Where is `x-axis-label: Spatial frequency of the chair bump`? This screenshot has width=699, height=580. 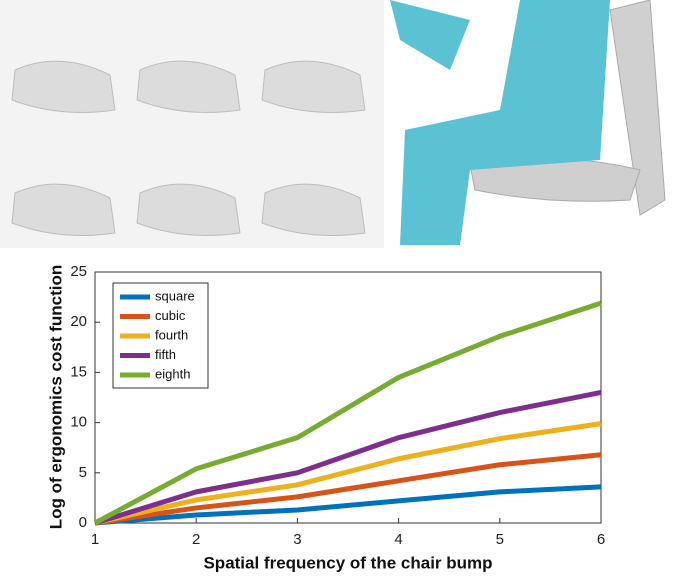 x-axis-label: Spatial frequency of the chair bump is located at coordinates (347, 562).